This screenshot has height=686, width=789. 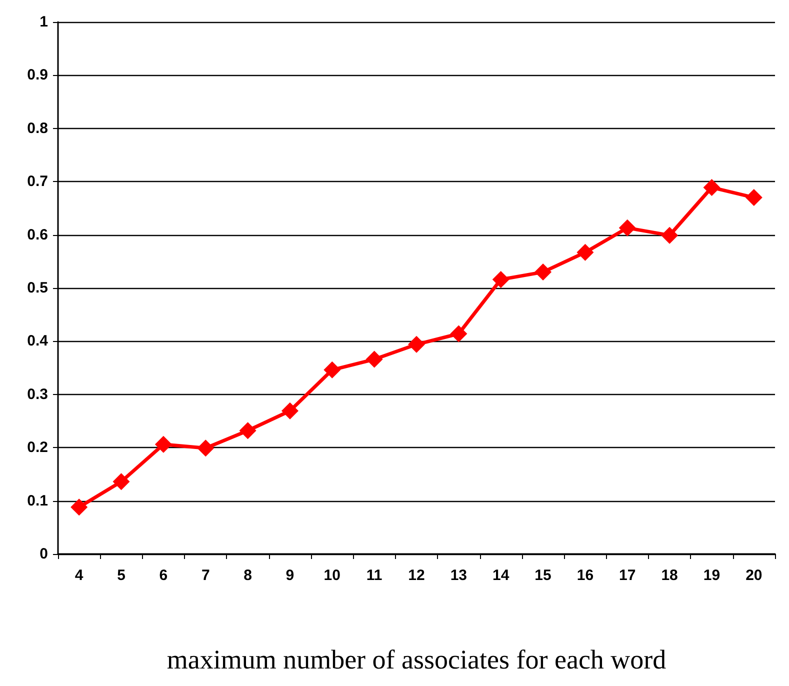 What do you see at coordinates (669, 575) in the screenshot?
I see `x-tick-label: 18` at bounding box center [669, 575].